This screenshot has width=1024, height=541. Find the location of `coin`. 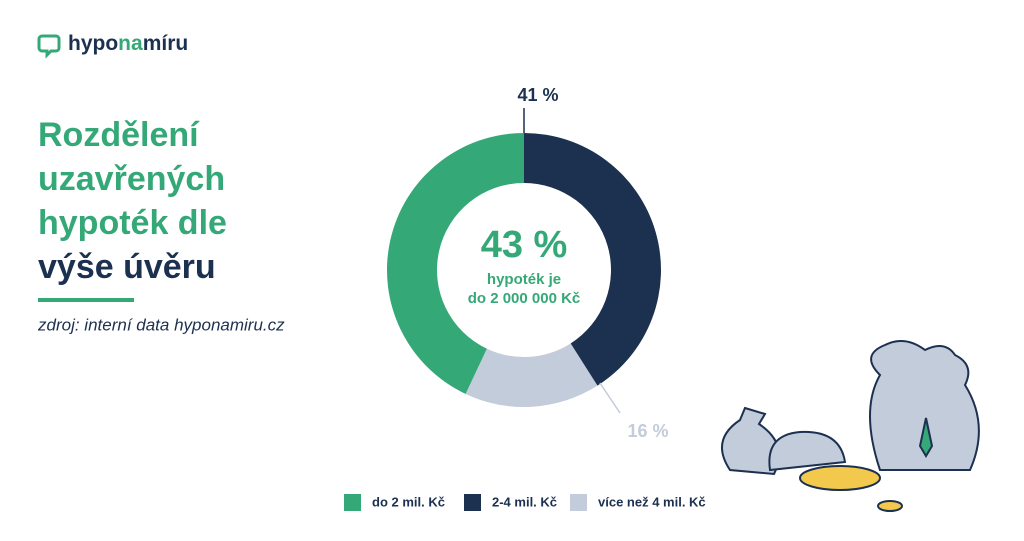

coin is located at coordinates (890, 506).